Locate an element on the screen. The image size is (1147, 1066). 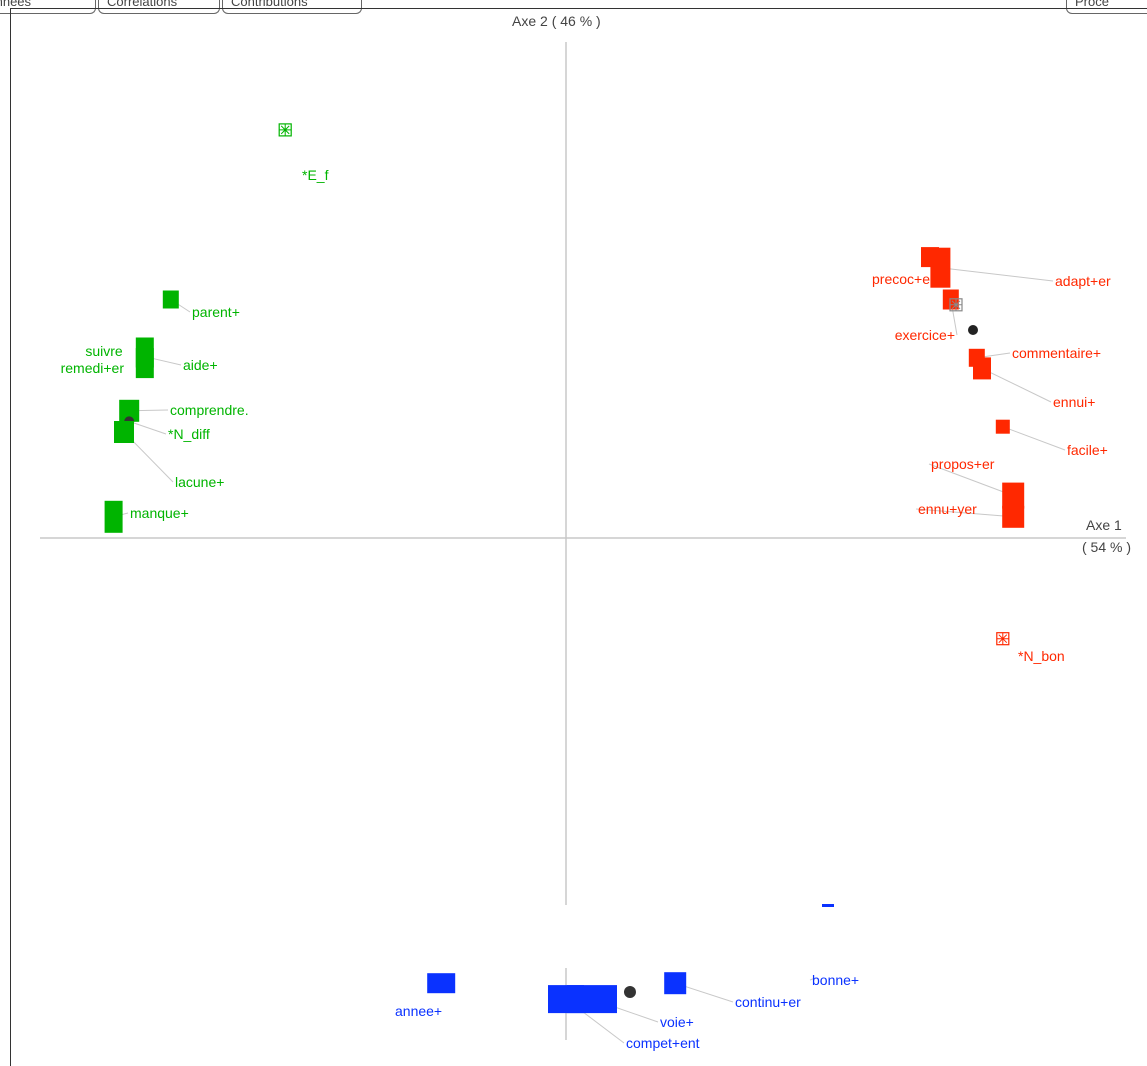
red-adapt-er-1-label: adapt+er is located at coordinates (1083, 281).